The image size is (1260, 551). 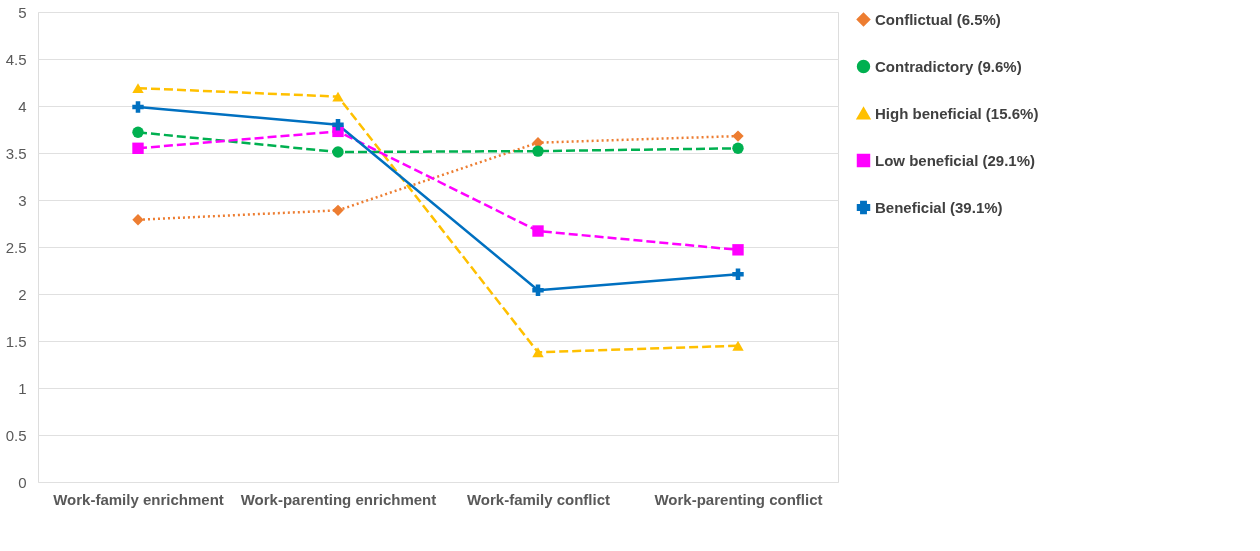 What do you see at coordinates (957, 113) in the screenshot?
I see `legend-label: High beneficial (15.6%)` at bounding box center [957, 113].